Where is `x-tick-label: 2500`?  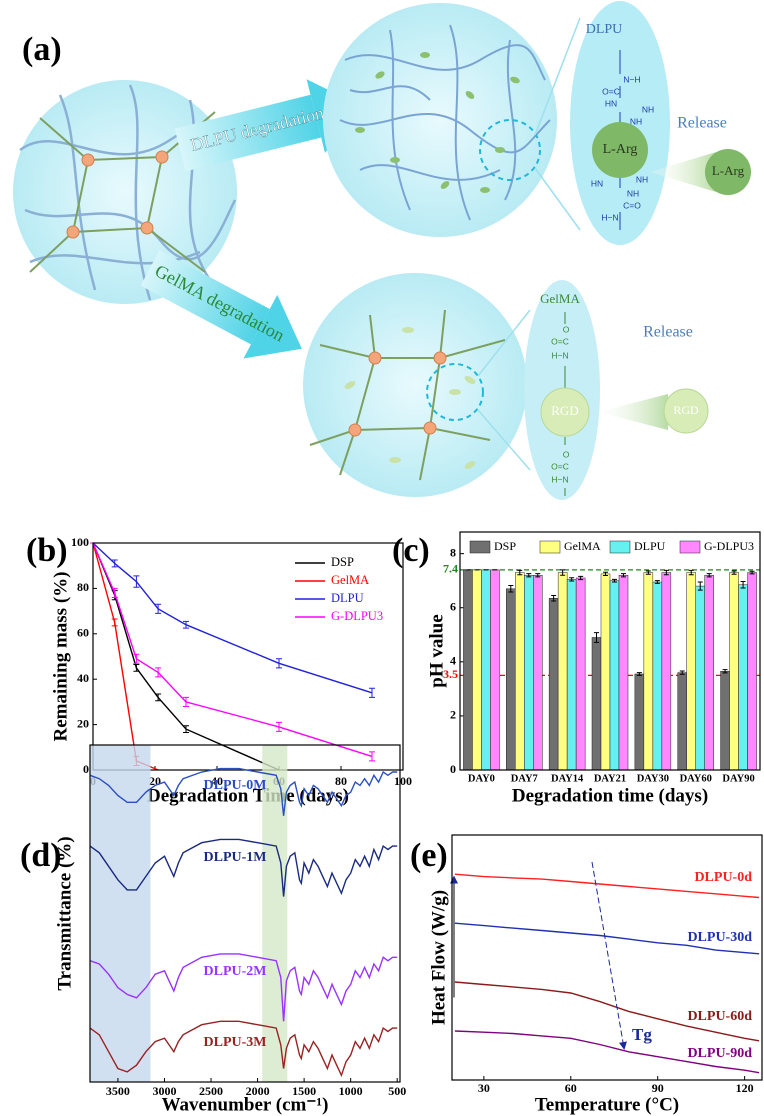
x-tick-label: 2500 is located at coordinates (211, 1091).